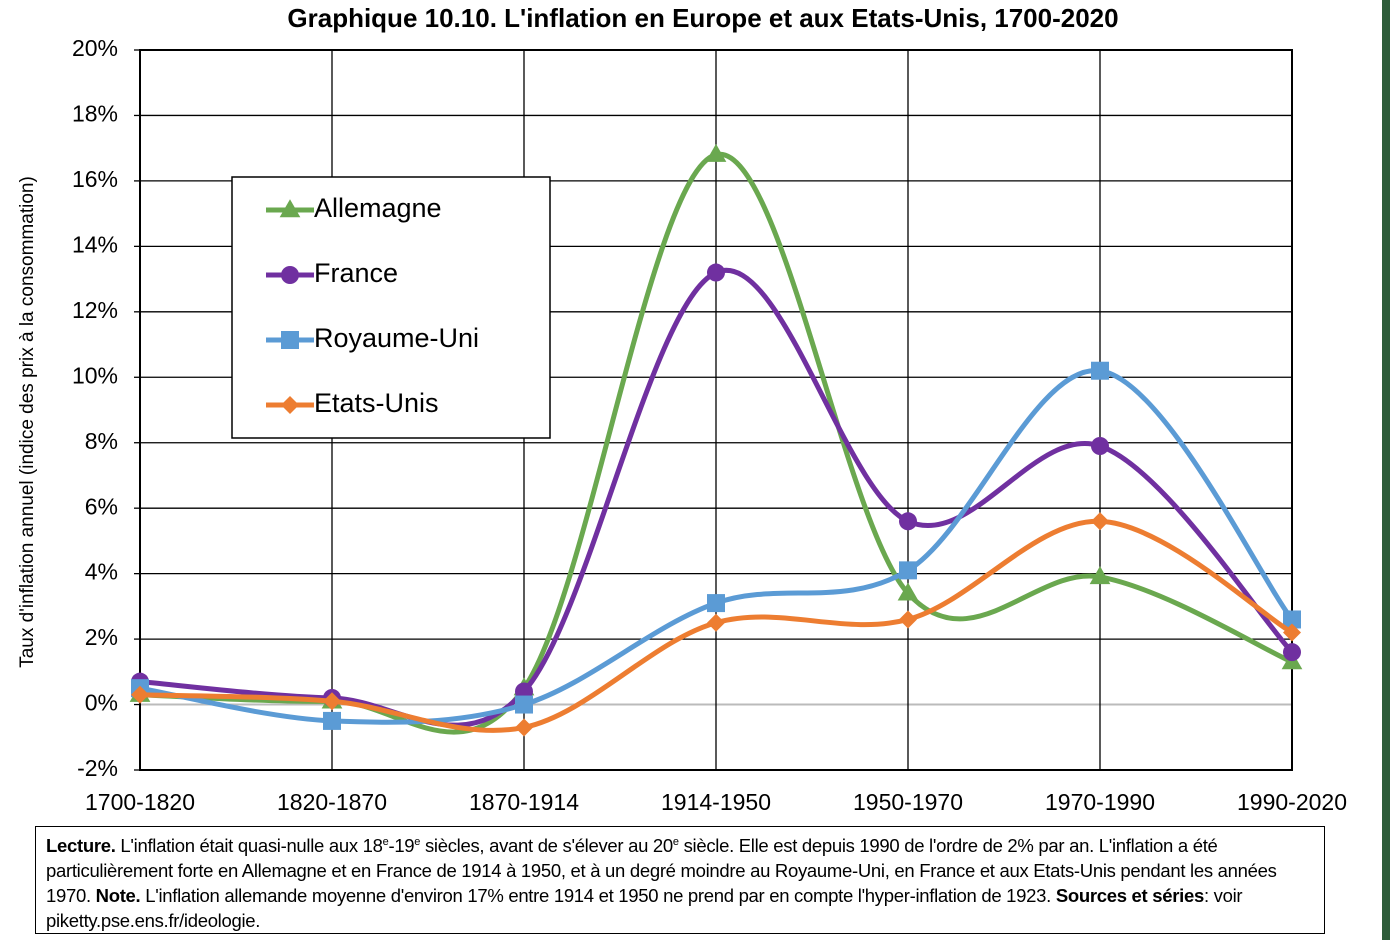 This screenshot has width=1390, height=940. Describe the element at coordinates (140, 802) in the screenshot. I see `x-tick-label: 1700-1820` at that location.